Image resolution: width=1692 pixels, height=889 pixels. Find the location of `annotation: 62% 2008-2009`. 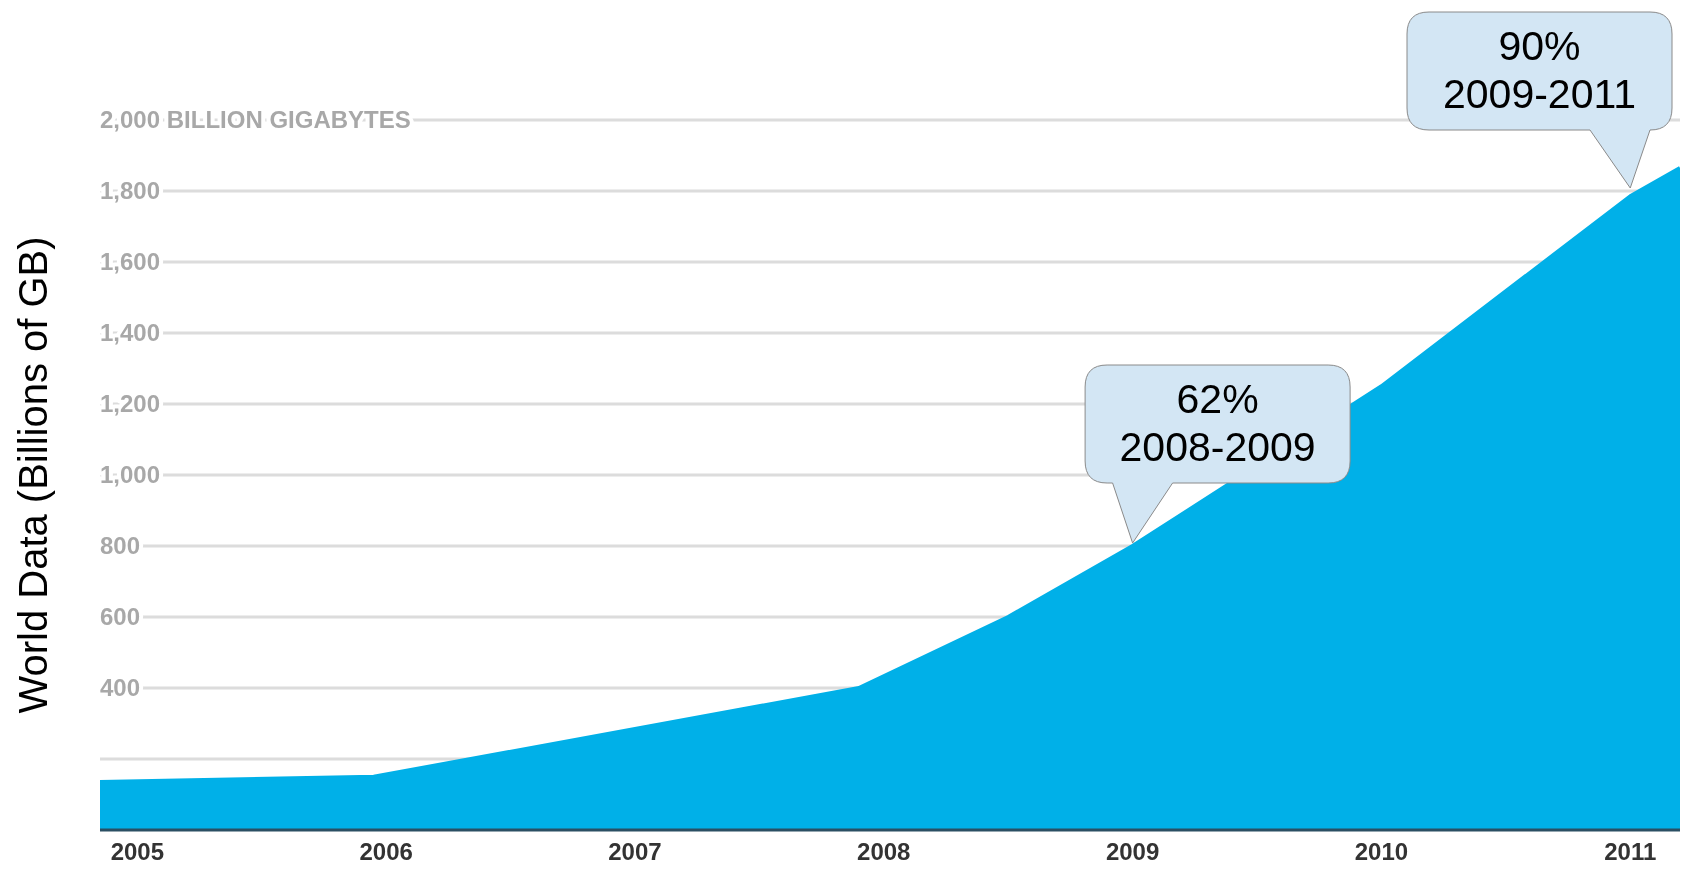

annotation: 62% 2008-2009 is located at coordinates (1217, 423).